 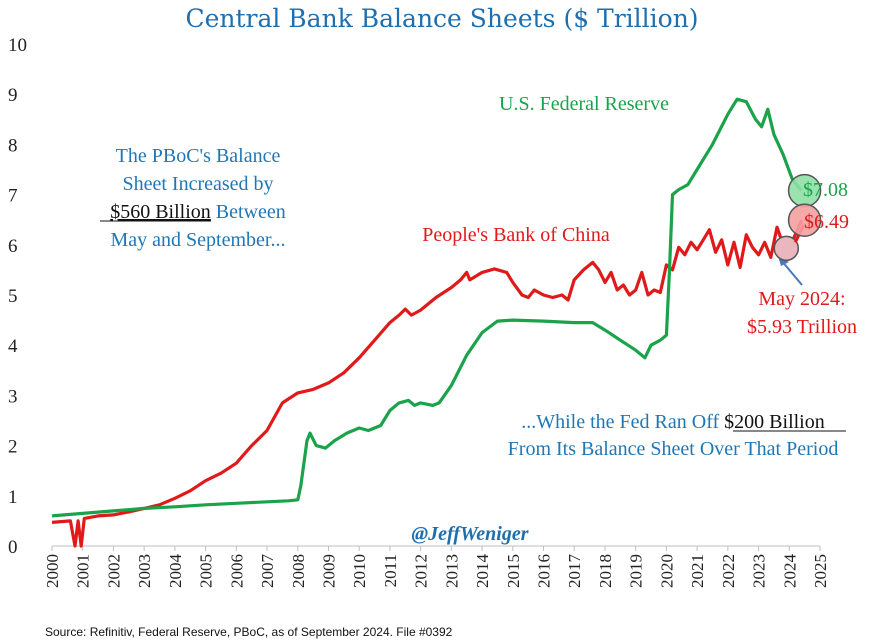 I want to click on y-tick-label: 6, so click(x=13, y=246).